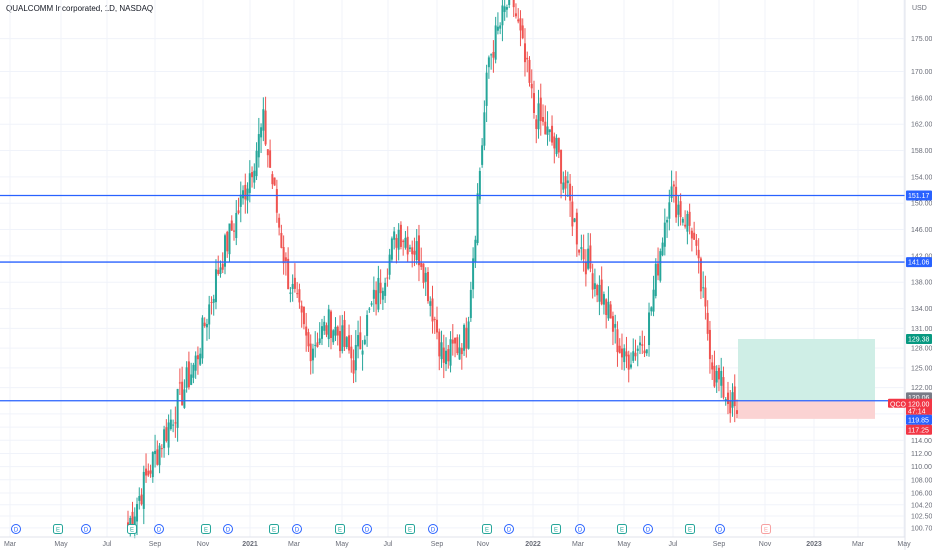 The image size is (932, 550). I want to click on time-tick-label: Jul, so click(107, 544).